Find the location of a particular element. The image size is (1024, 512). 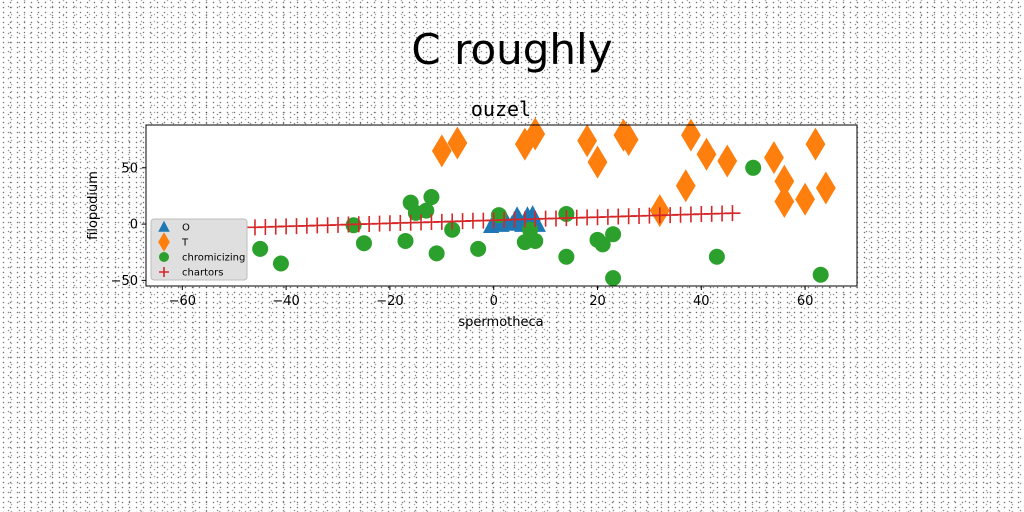

legend-box is located at coordinates (199, 249).